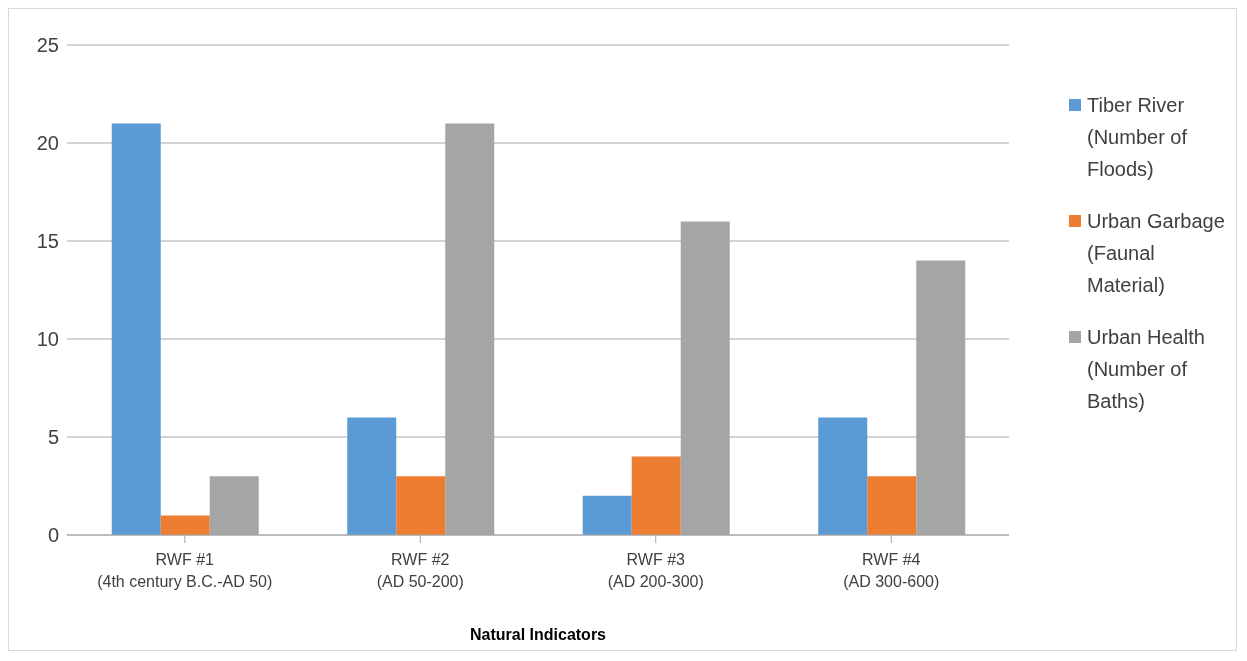 The width and height of the screenshot is (1247, 661). What do you see at coordinates (420, 570) in the screenshot?
I see `x-tick-label: RWF #2 (AD 50-200)` at bounding box center [420, 570].